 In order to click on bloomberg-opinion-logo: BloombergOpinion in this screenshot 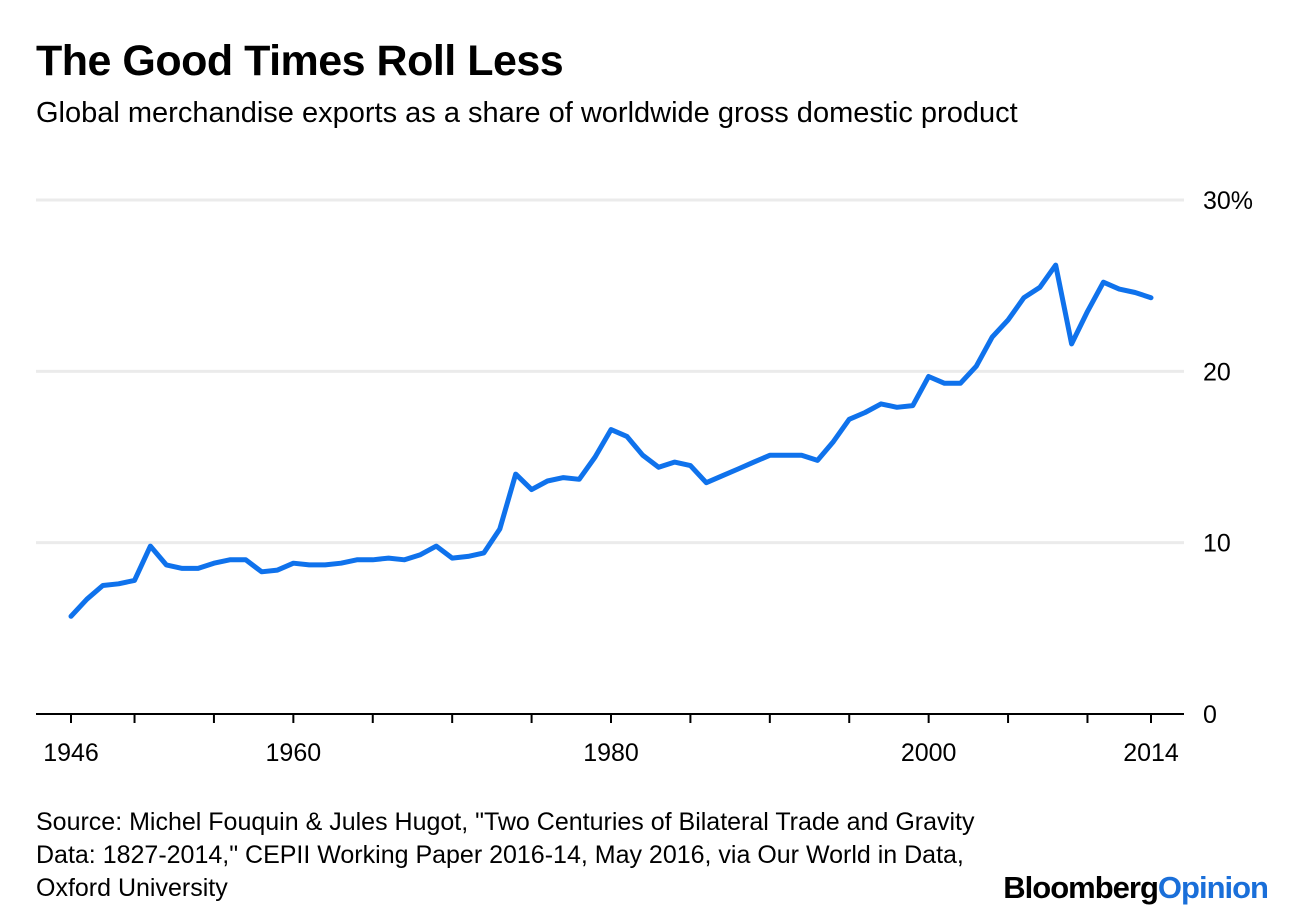, I will do `click(1136, 888)`.